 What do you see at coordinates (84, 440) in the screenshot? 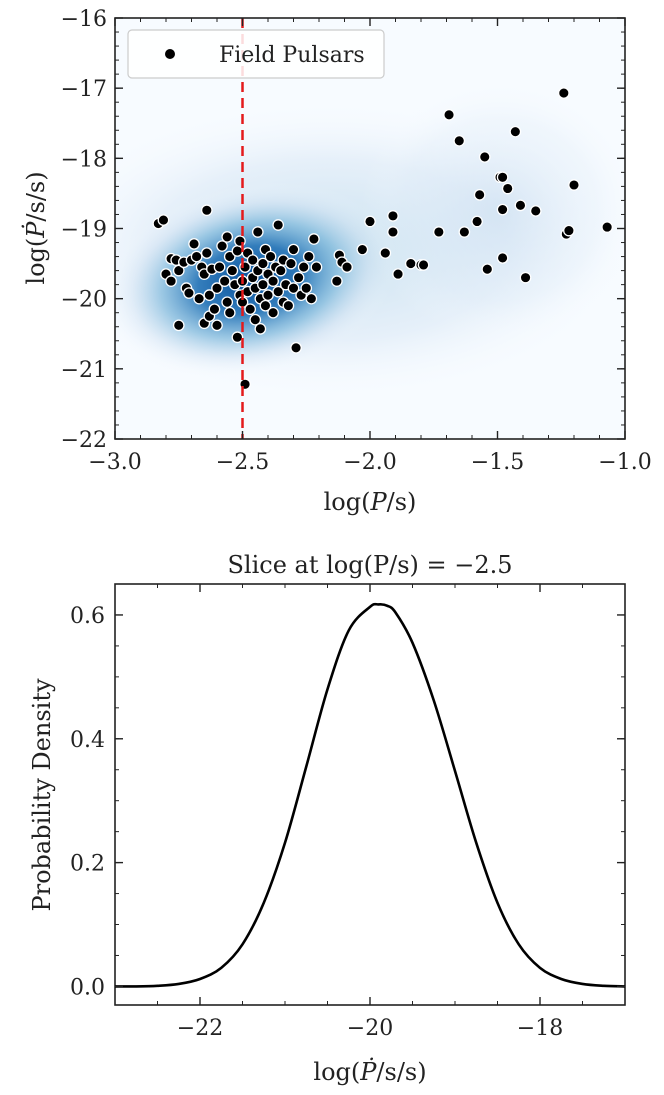
I see `y-tick-label: −22` at bounding box center [84, 440].